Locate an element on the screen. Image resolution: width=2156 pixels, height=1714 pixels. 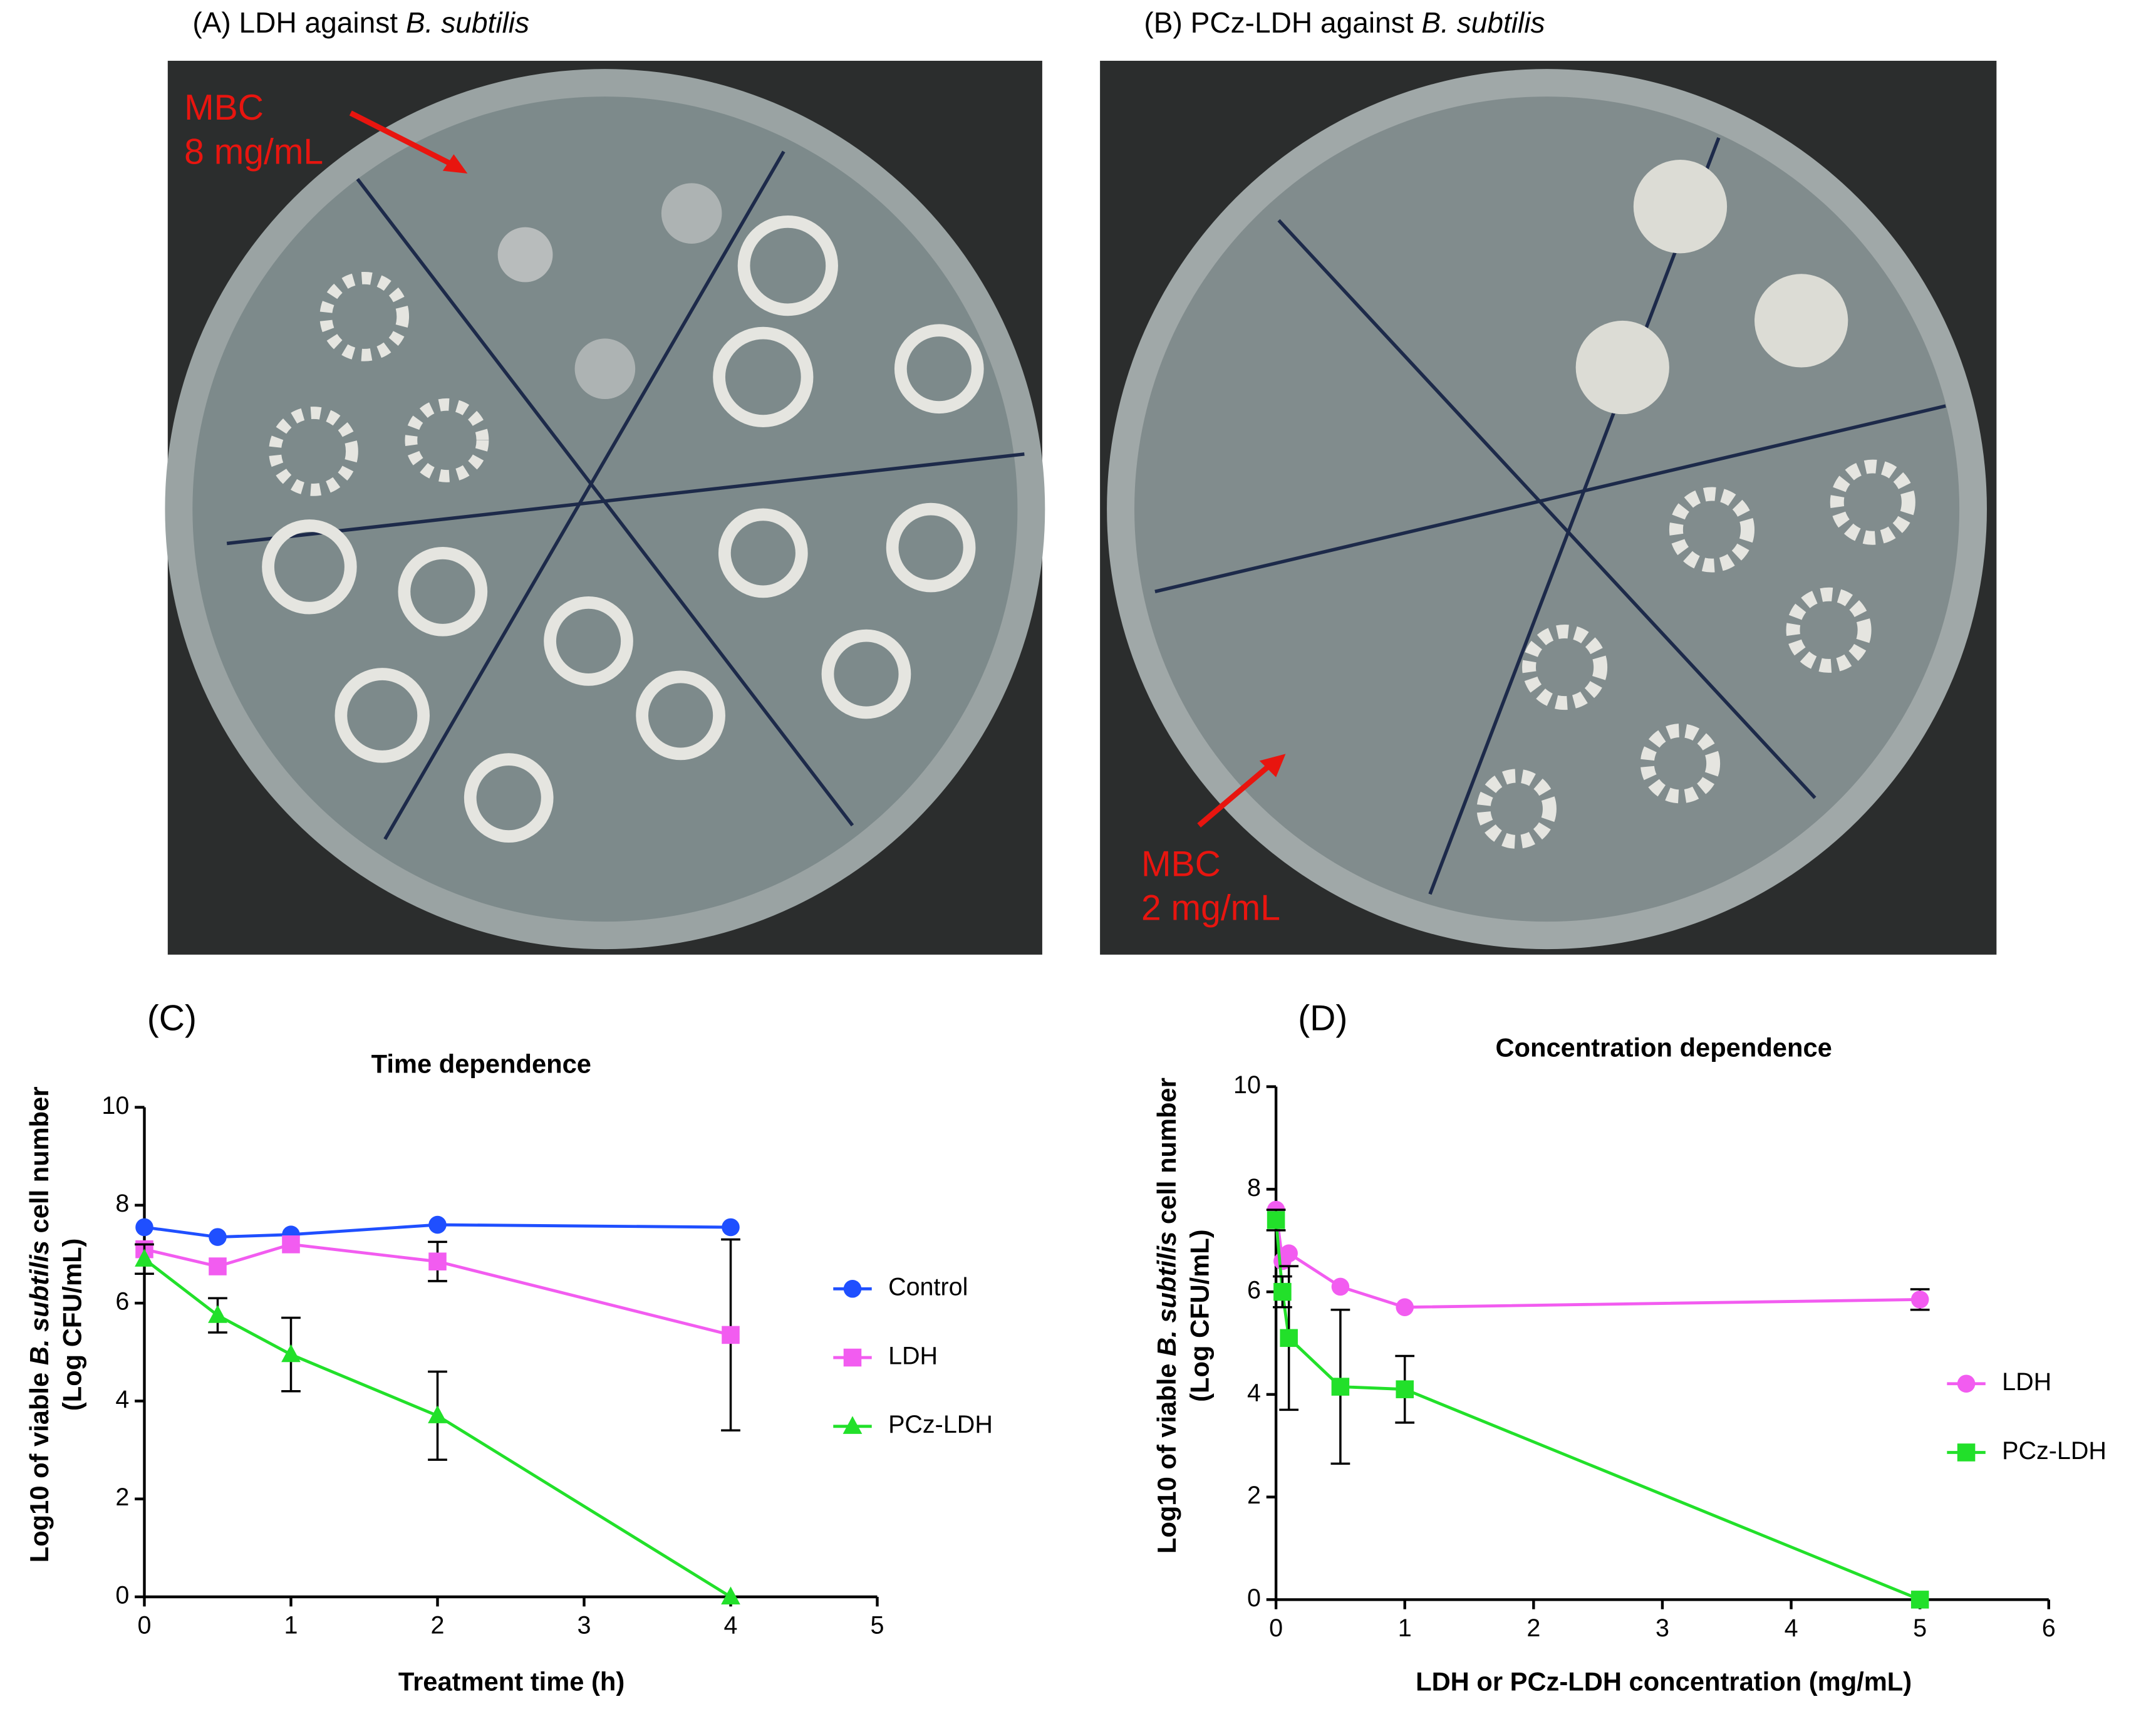
legend-label: Control is located at coordinates (928, 1288).